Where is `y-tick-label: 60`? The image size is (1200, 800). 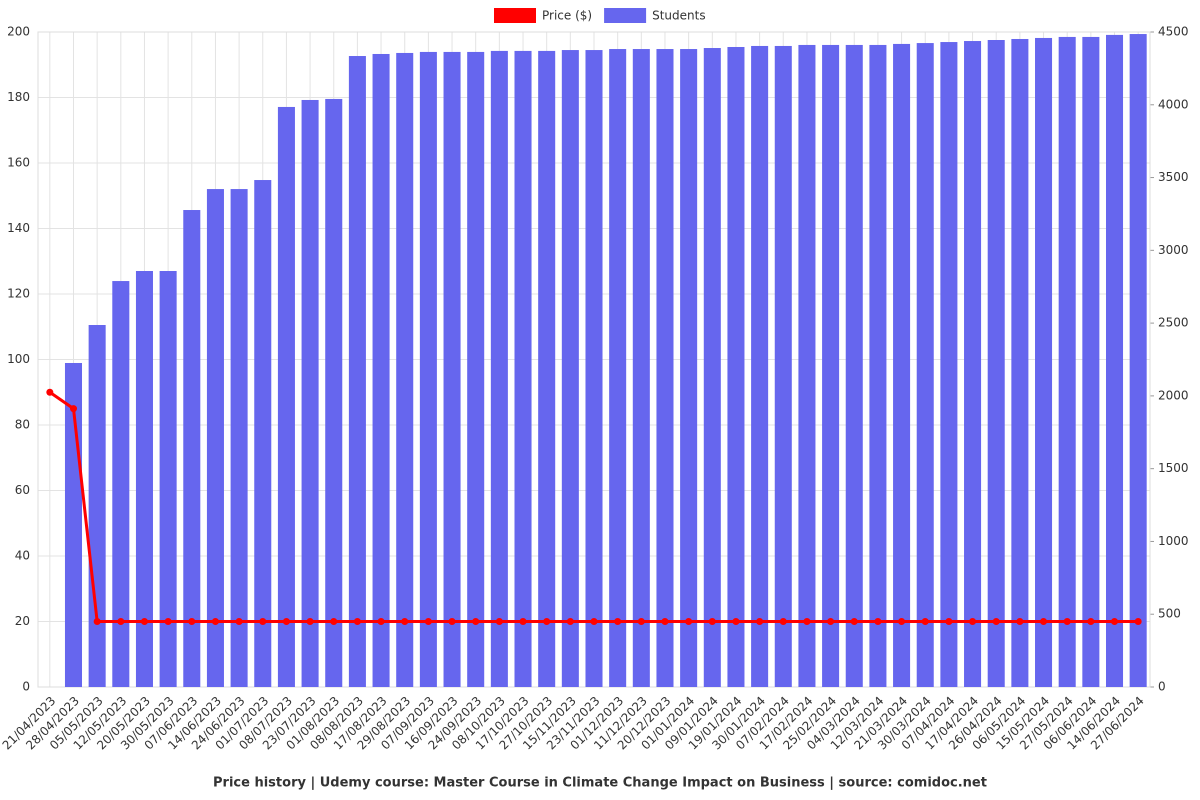
y-tick-label: 60 is located at coordinates (22, 490).